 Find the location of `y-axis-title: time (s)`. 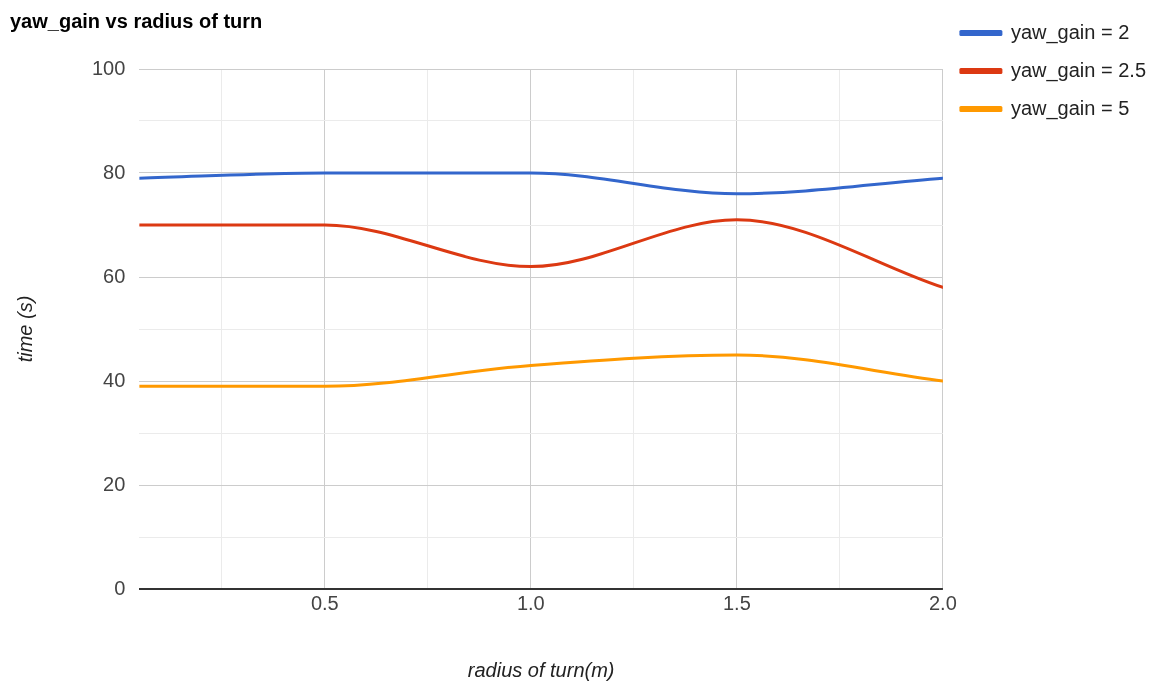

y-axis-title: time (s) is located at coordinates (24, 329).